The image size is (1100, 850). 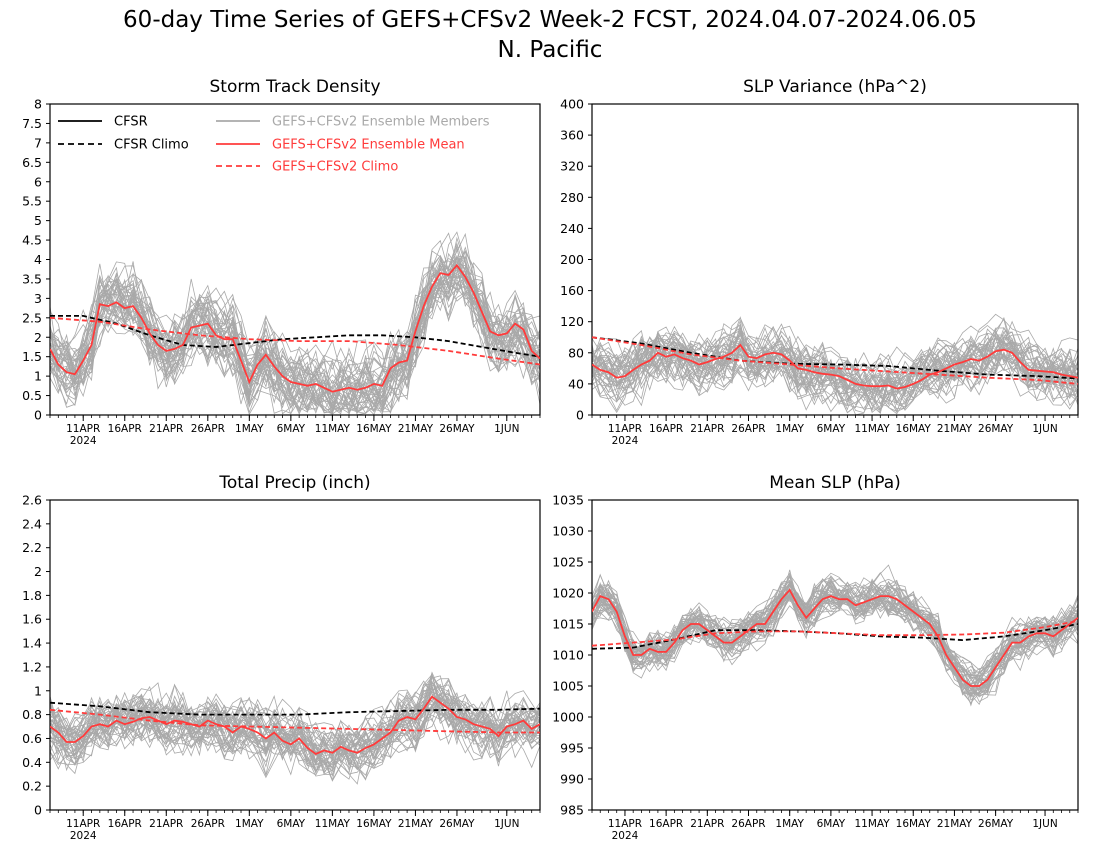 I want to click on y-tick-label: 0.2, so click(x=32, y=786).